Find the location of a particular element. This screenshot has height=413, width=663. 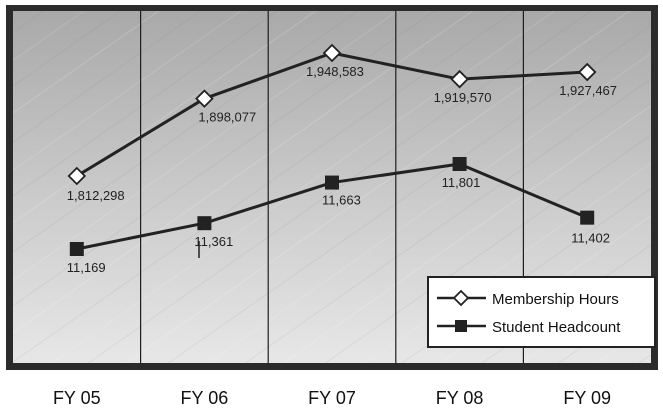

legend-square-icon is located at coordinates (461, 326).